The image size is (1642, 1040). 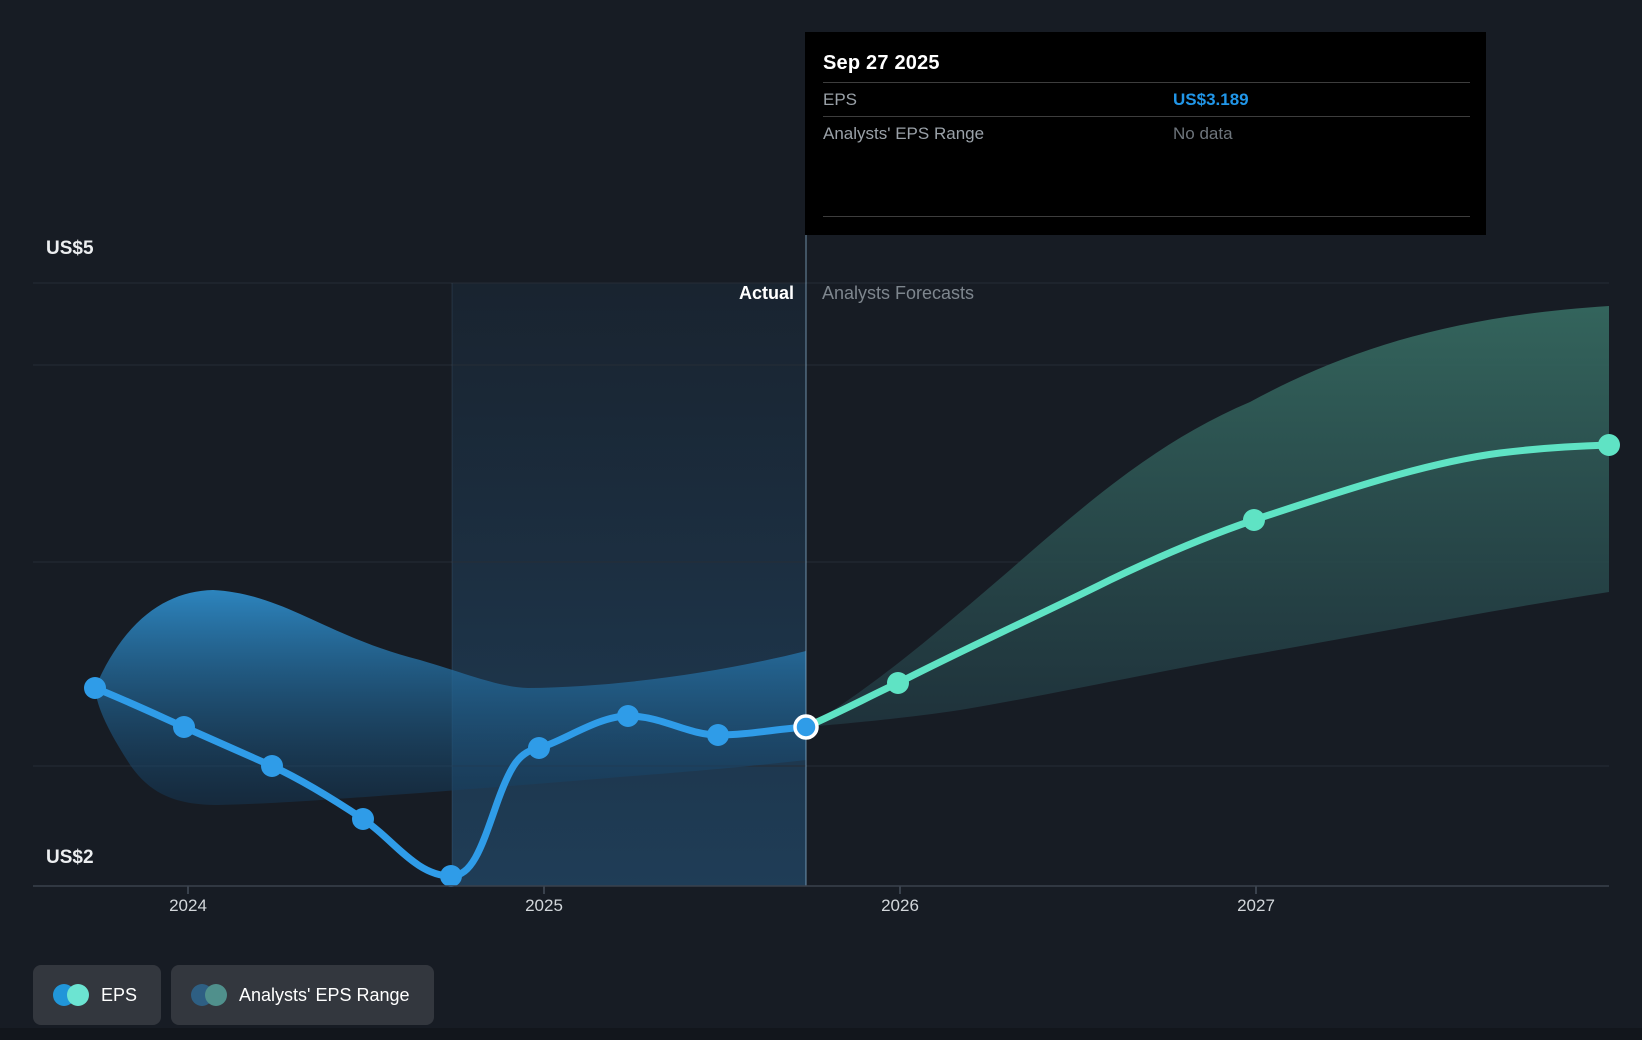 I want to click on tooltip-eps-row: EPS US$3.189, so click(x=1146, y=99).